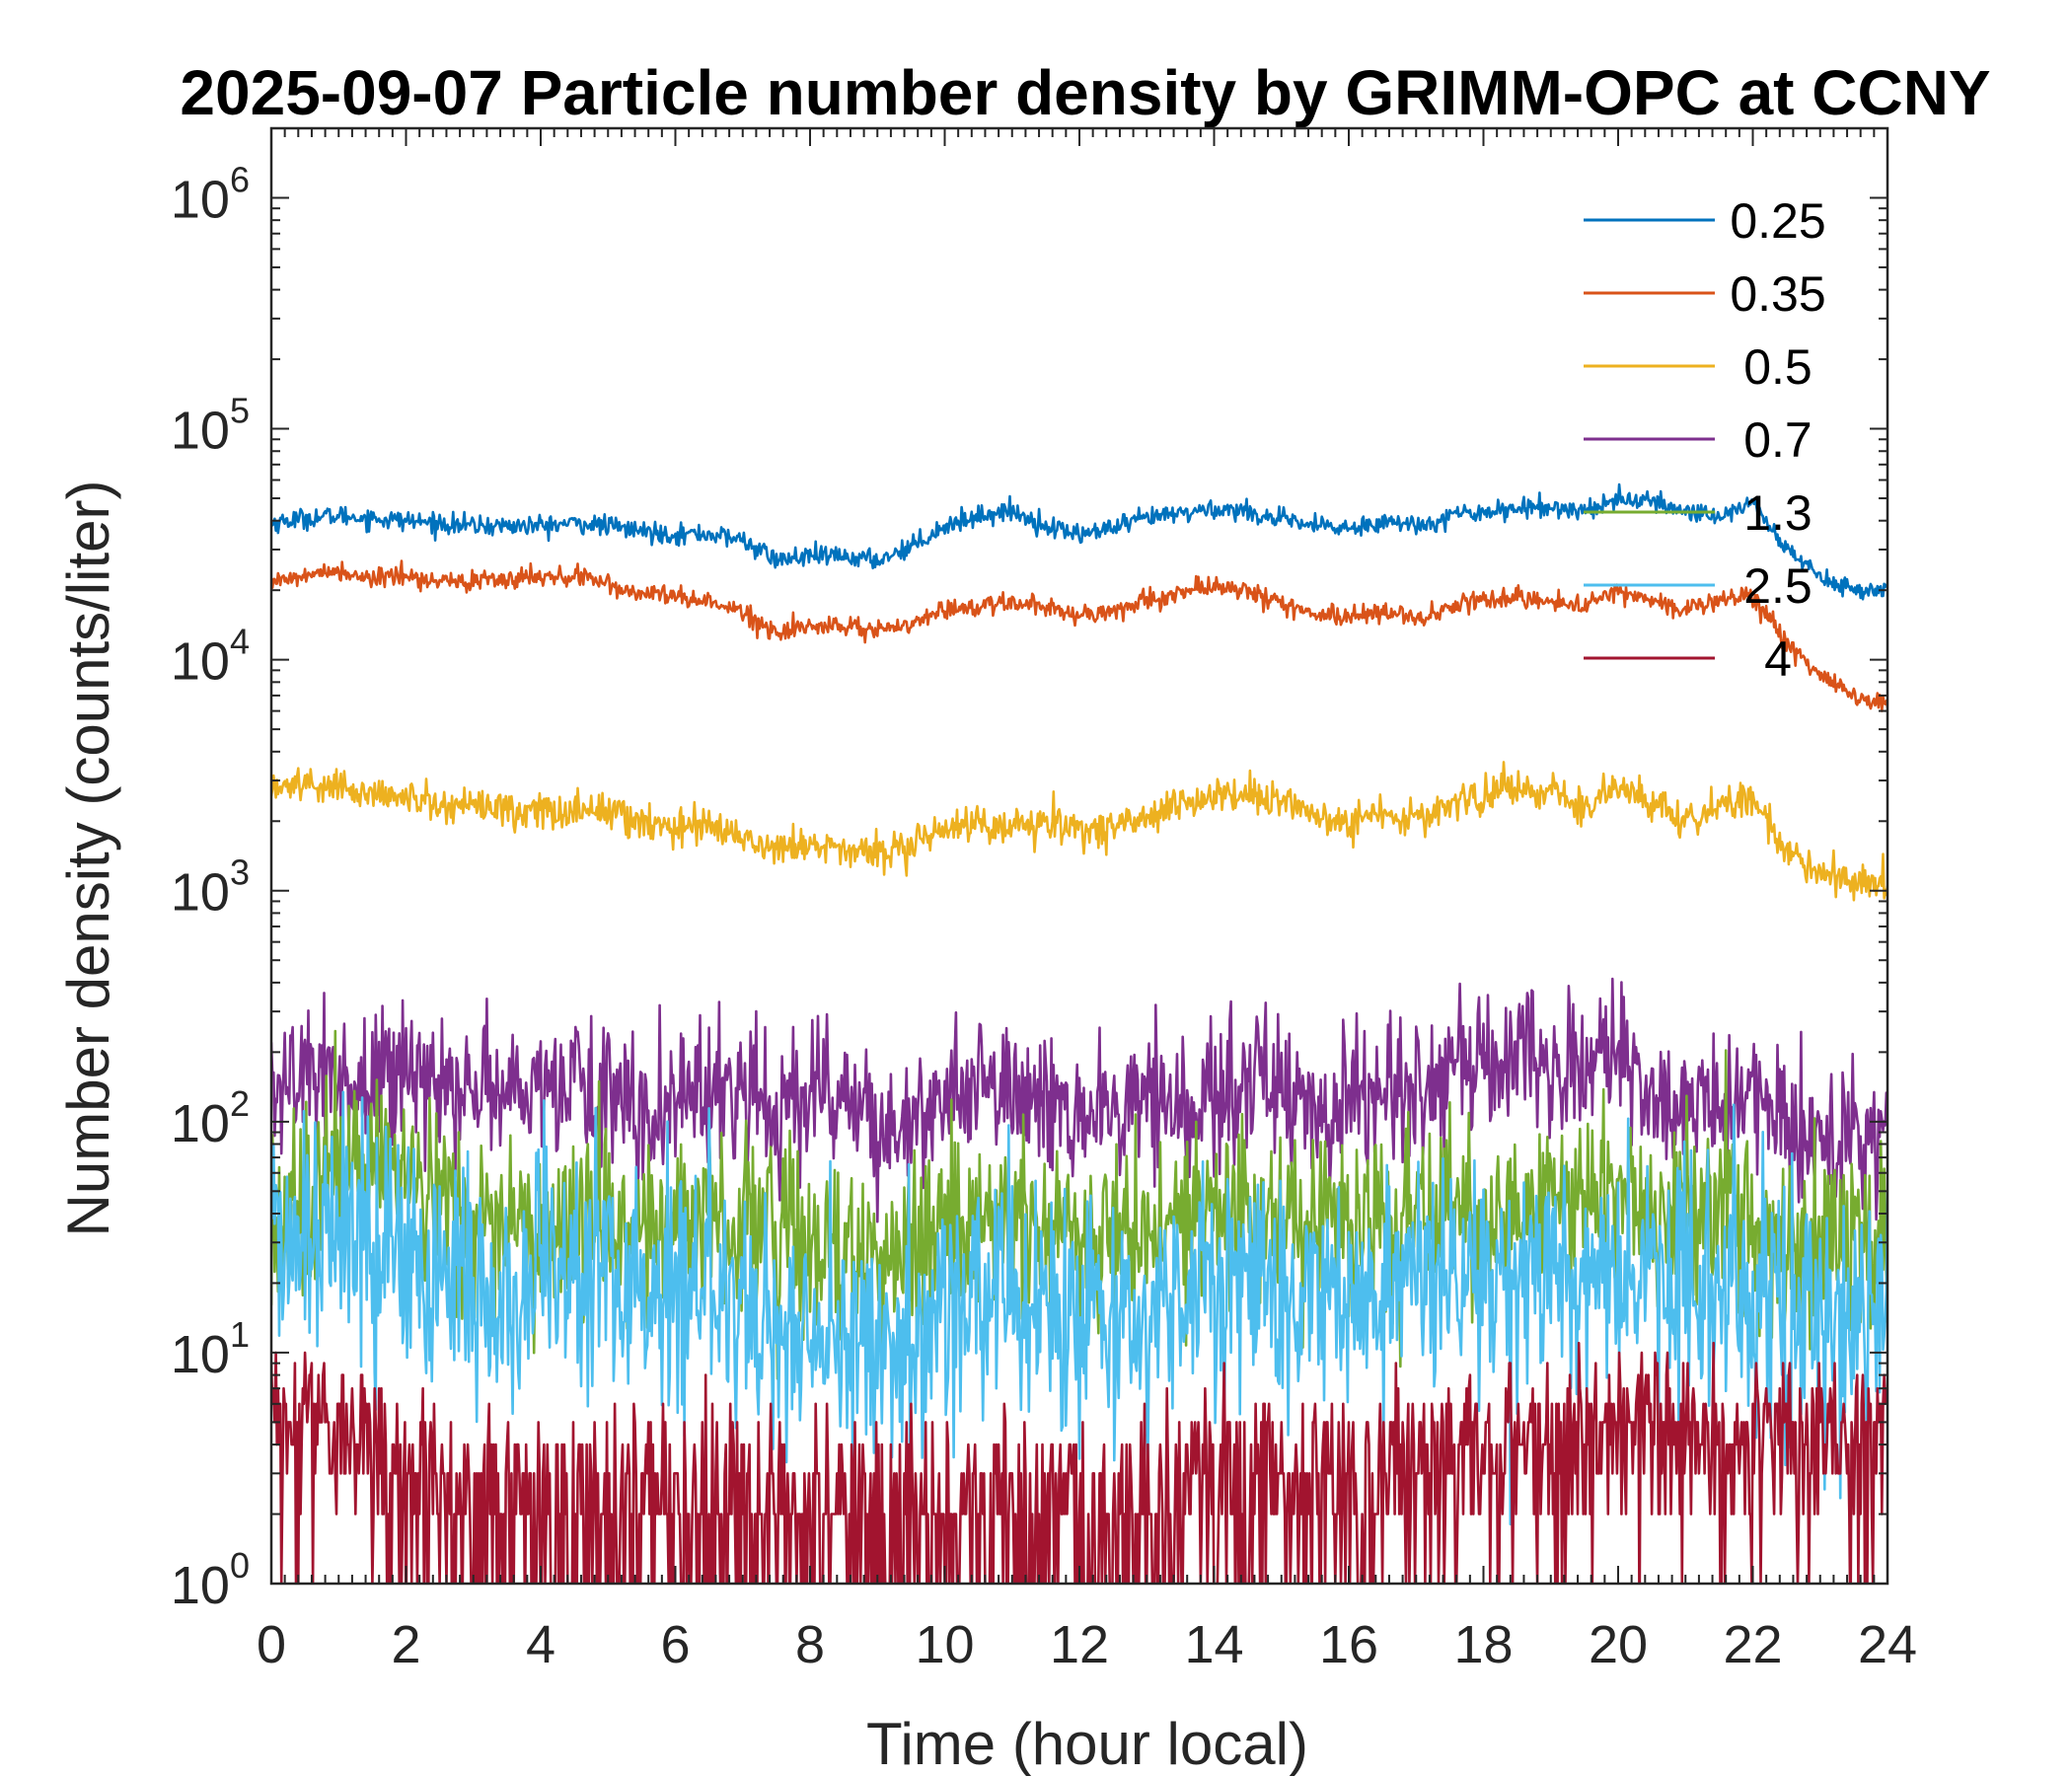 The image size is (2072, 1776). What do you see at coordinates (1079, 1100) in the screenshot?
I see `series-line-0.7` at bounding box center [1079, 1100].